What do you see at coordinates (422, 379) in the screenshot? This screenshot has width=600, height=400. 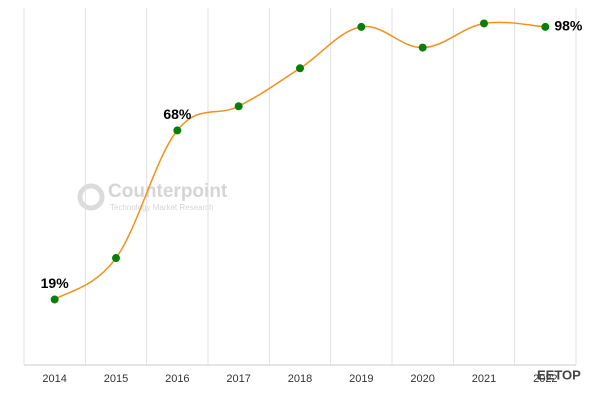 I see `x-tick-label: 2020` at bounding box center [422, 379].